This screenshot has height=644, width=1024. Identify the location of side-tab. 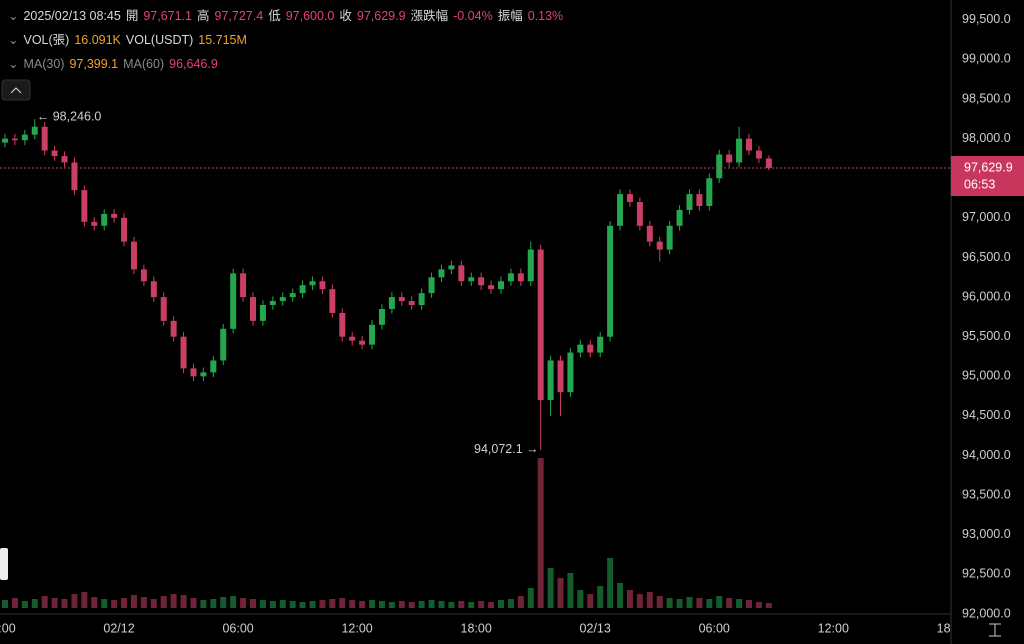
(4, 564).